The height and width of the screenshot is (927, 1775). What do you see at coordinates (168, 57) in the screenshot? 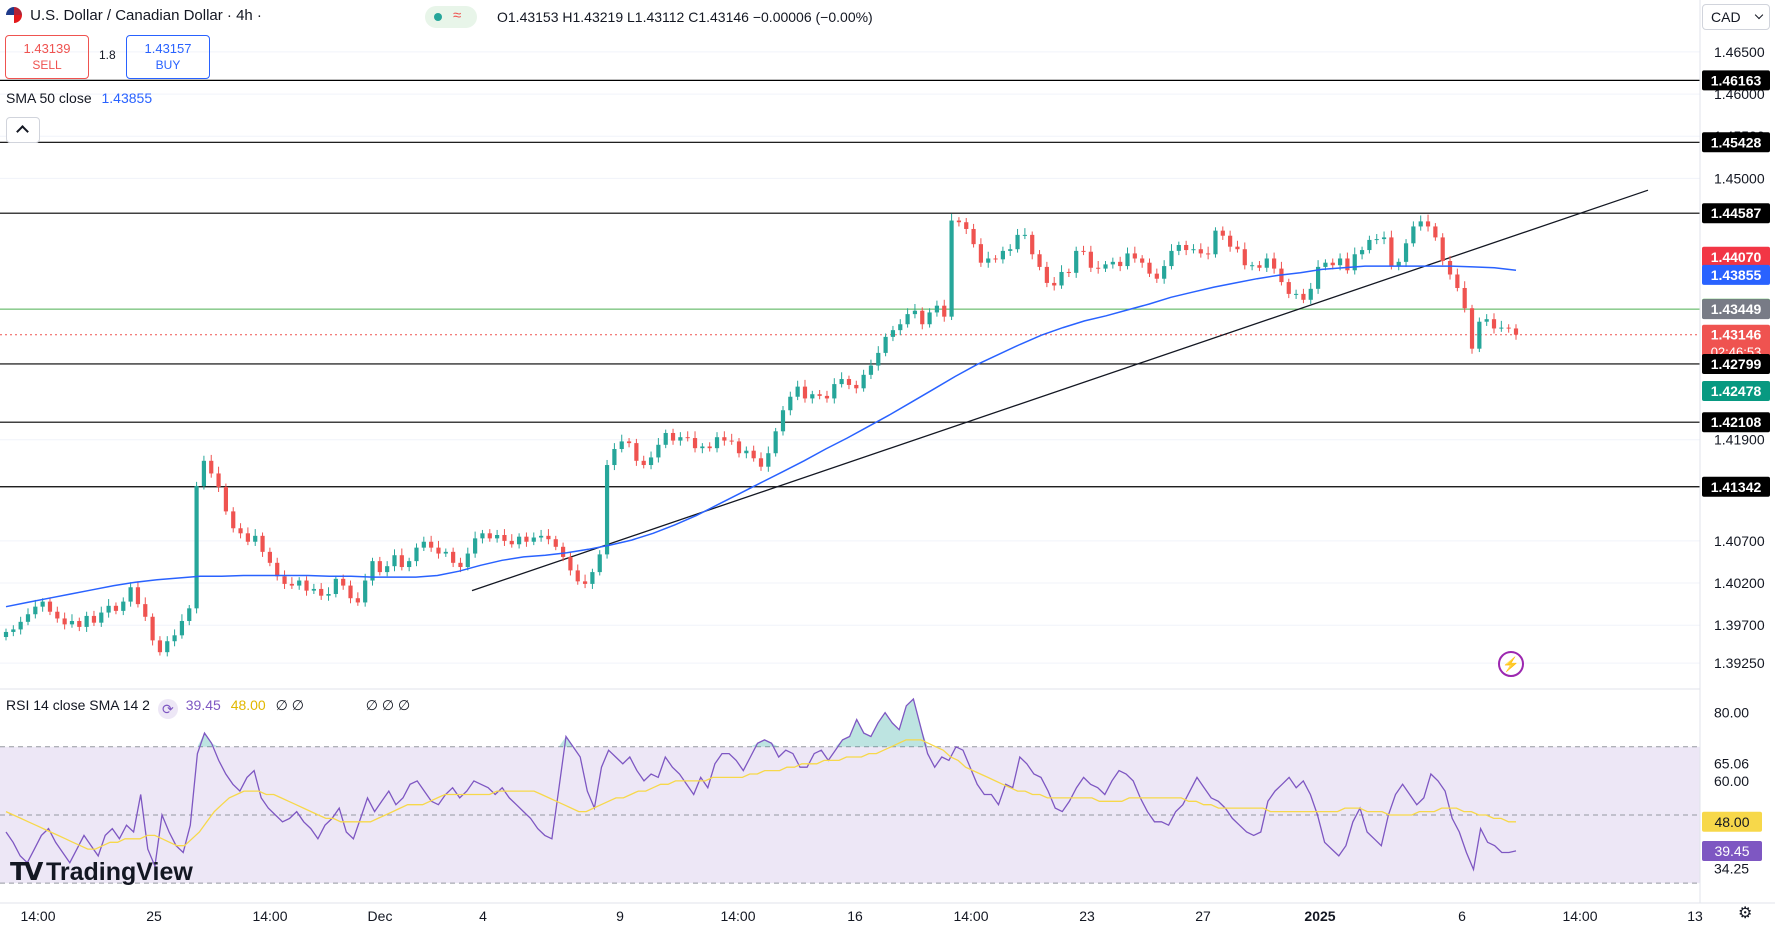
I see `buy-button: 1.43157 BUY` at bounding box center [168, 57].